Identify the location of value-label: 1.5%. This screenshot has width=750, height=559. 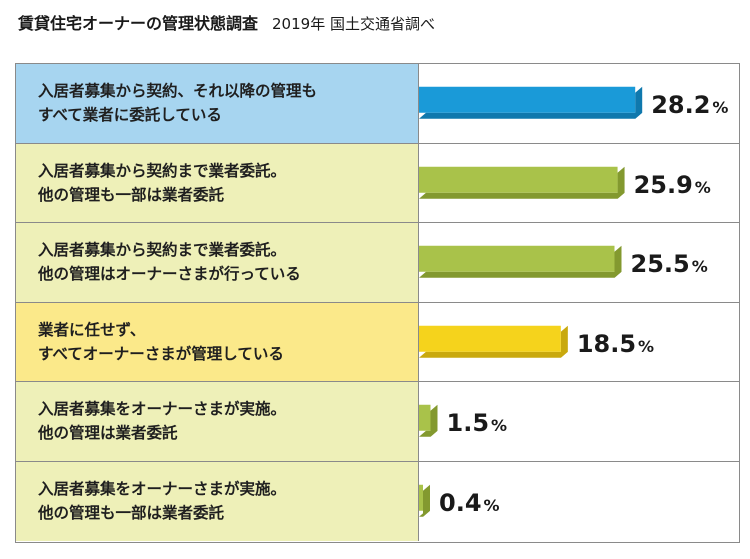
(477, 423).